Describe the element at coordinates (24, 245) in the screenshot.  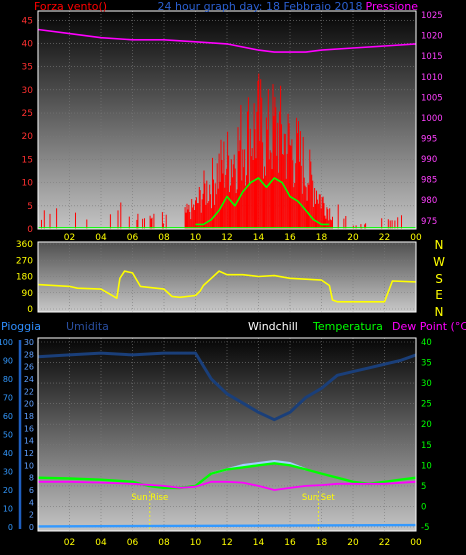
I see `direction-y-tick: 360` at that location.